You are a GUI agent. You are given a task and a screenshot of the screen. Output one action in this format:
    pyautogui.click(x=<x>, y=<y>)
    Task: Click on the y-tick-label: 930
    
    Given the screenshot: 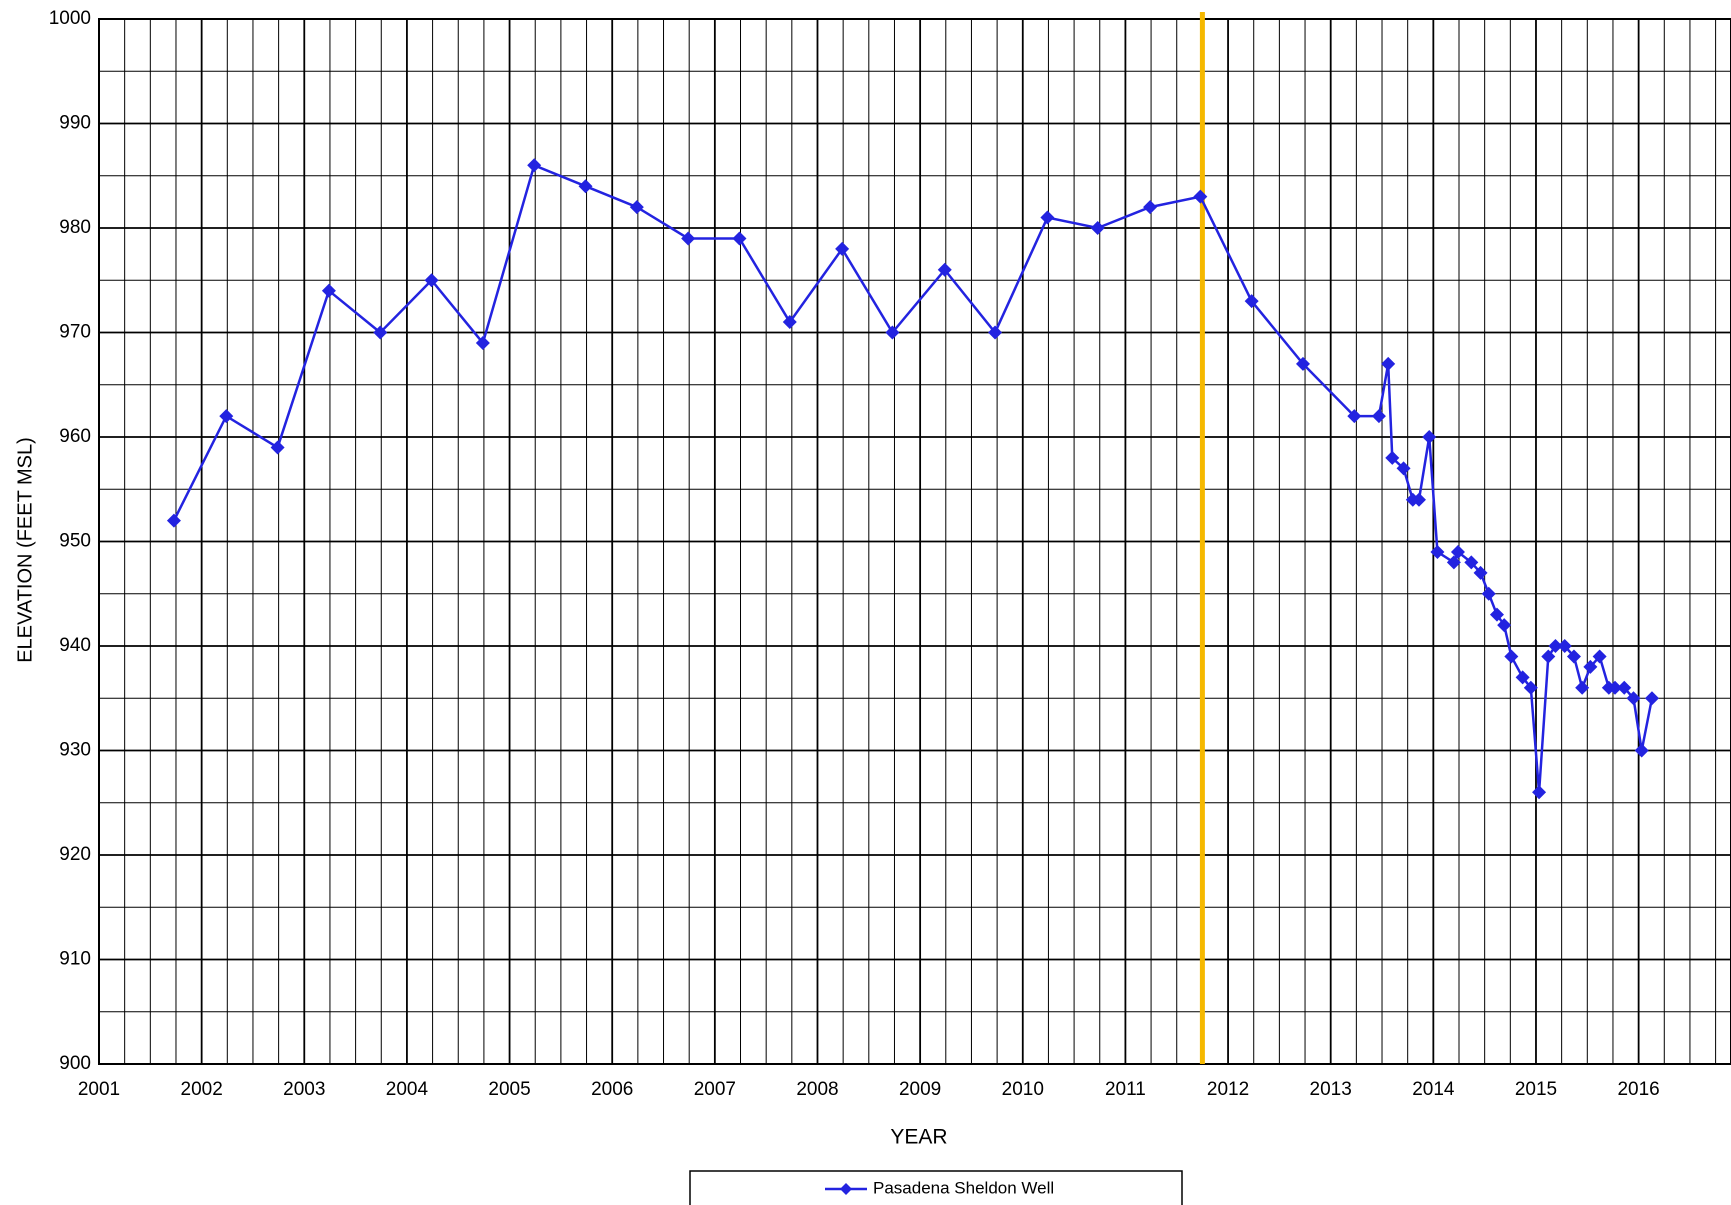 What is the action you would take?
    pyautogui.click(x=75, y=750)
    